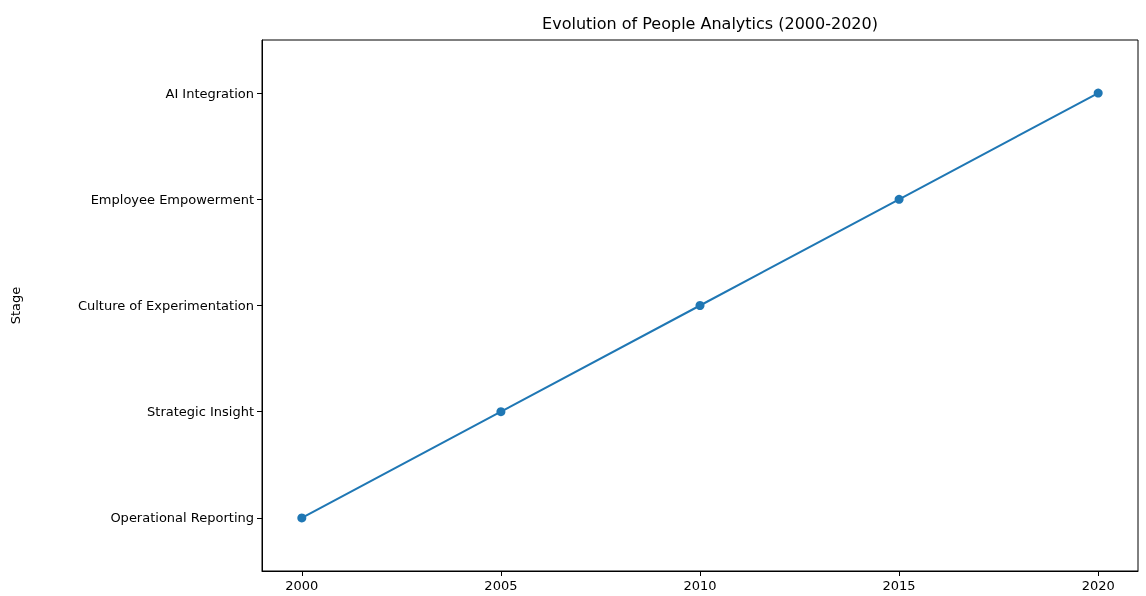 The width and height of the screenshot is (1146, 596). Describe the element at coordinates (1098, 585) in the screenshot. I see `x-tick-label: 2020` at that location.